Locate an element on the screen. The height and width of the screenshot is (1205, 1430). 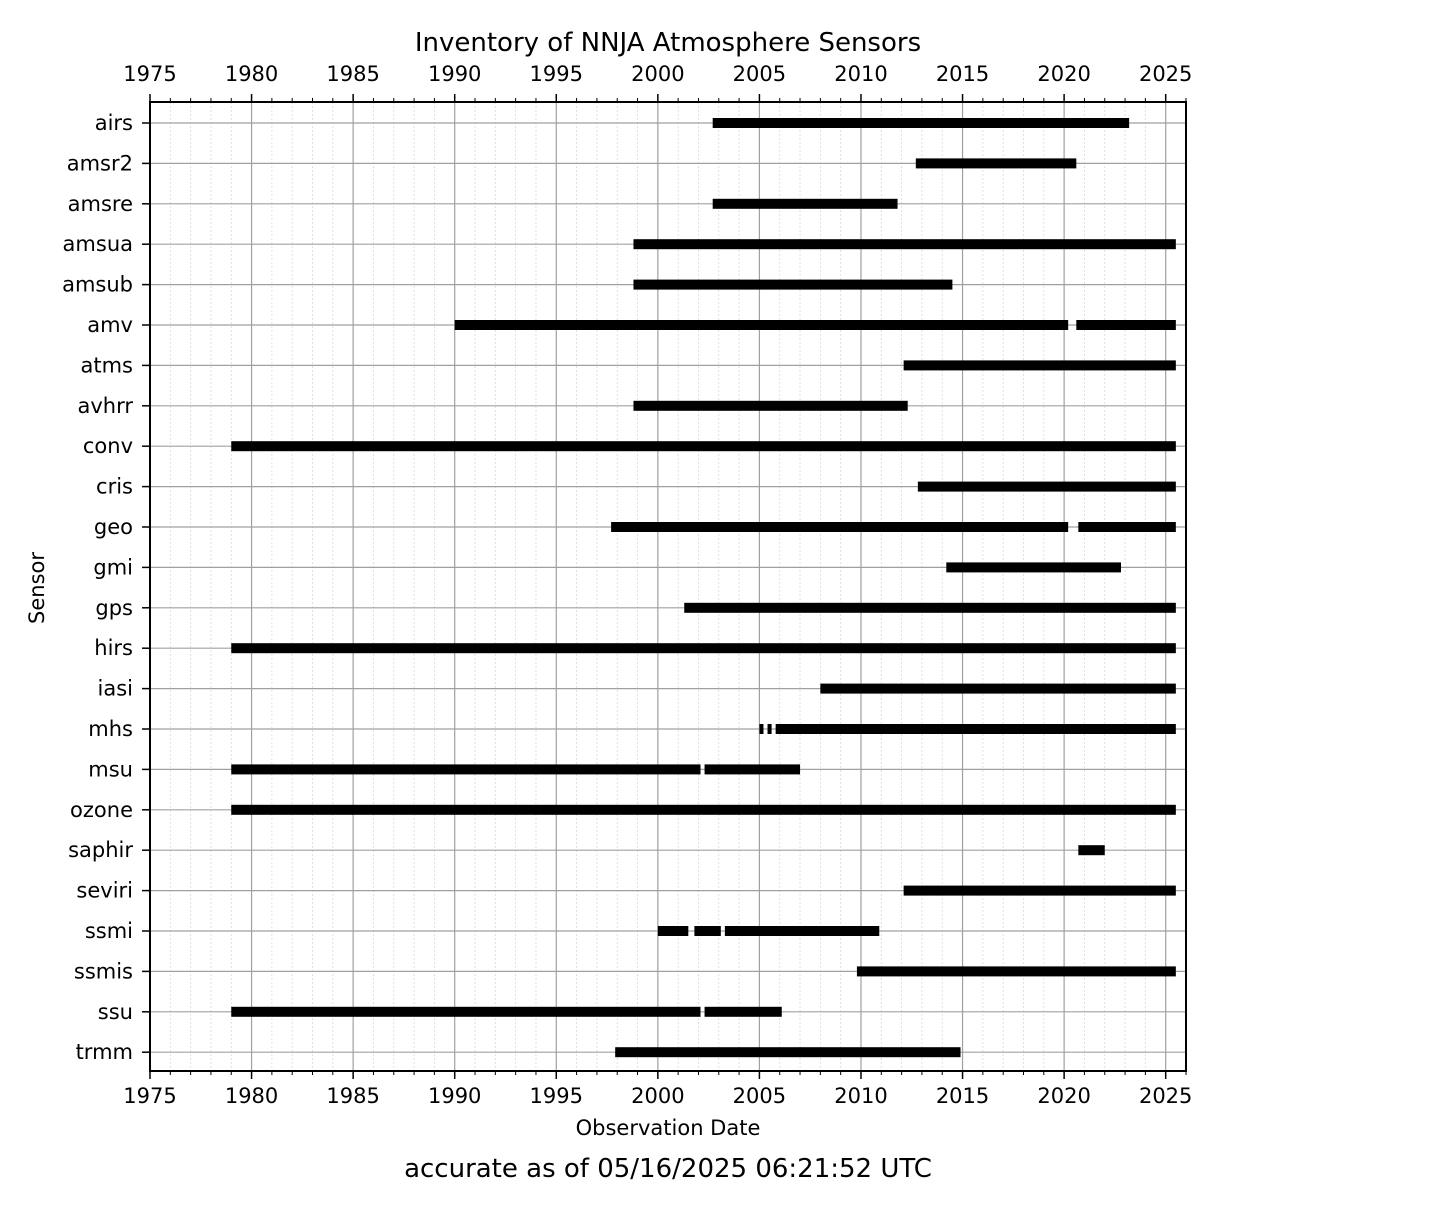
x-tick-label-bottom: 2005 is located at coordinates (759, 1096).